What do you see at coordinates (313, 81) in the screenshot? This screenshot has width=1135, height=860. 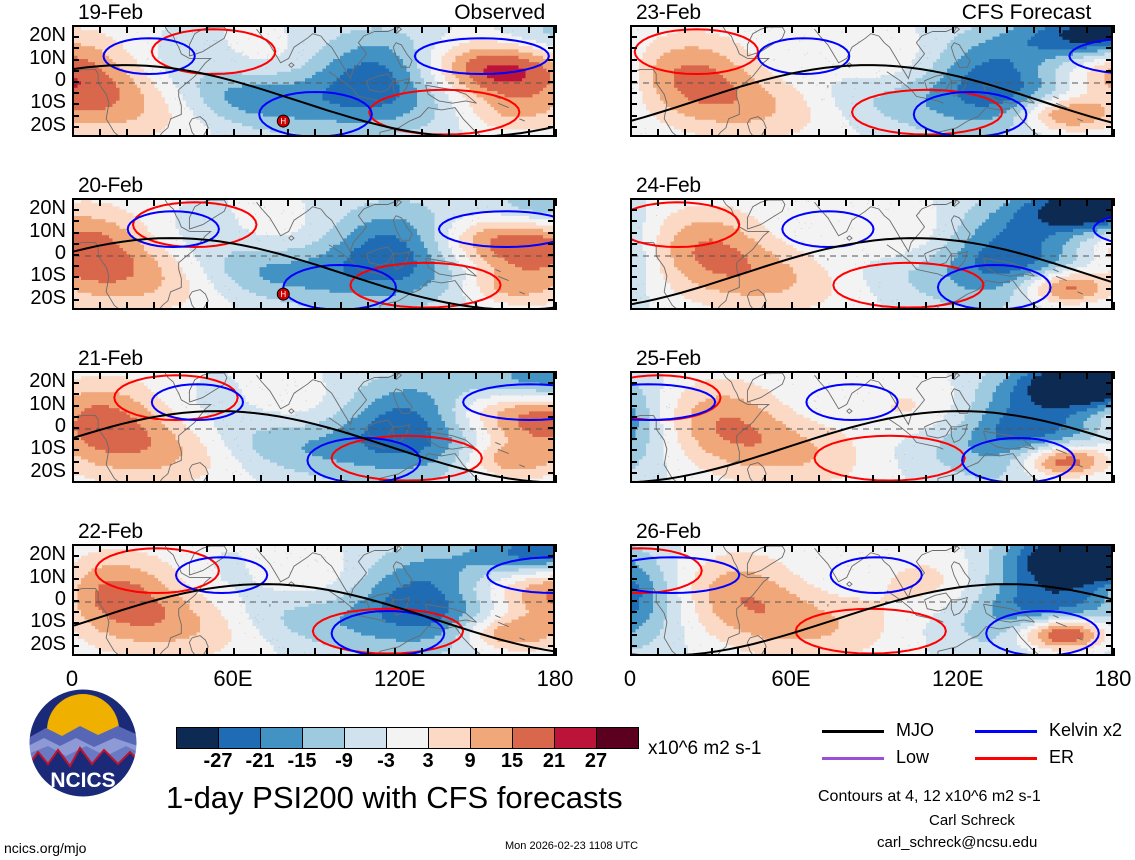 I see `map-panel: H` at bounding box center [313, 81].